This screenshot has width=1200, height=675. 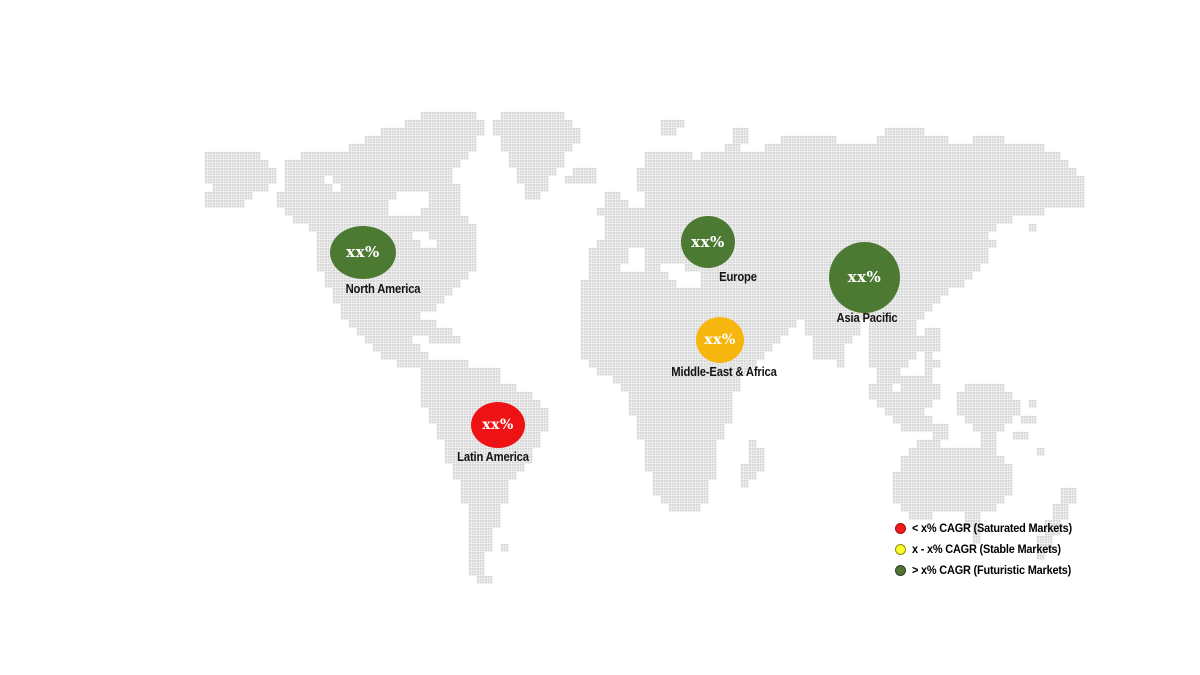 I want to click on legend-item-saturated: < x% CAGR (Saturated Markets), so click(x=987, y=528).